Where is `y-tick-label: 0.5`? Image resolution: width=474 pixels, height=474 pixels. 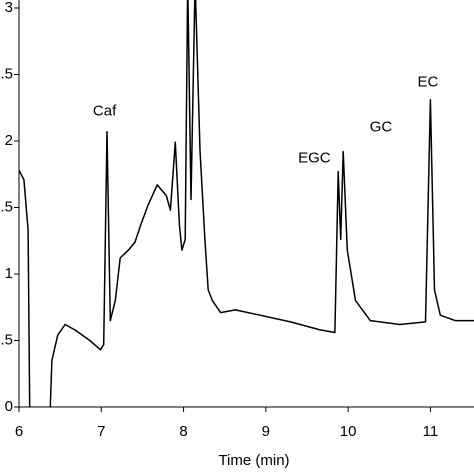
y-tick-label: 0.5 is located at coordinates (6, 339).